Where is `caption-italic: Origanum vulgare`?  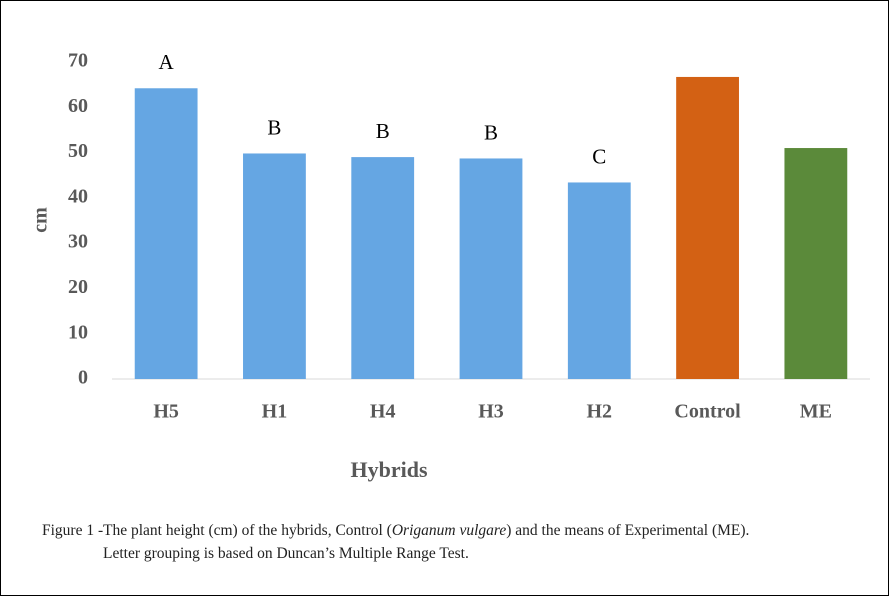
caption-italic: Origanum vulgare is located at coordinates (449, 530).